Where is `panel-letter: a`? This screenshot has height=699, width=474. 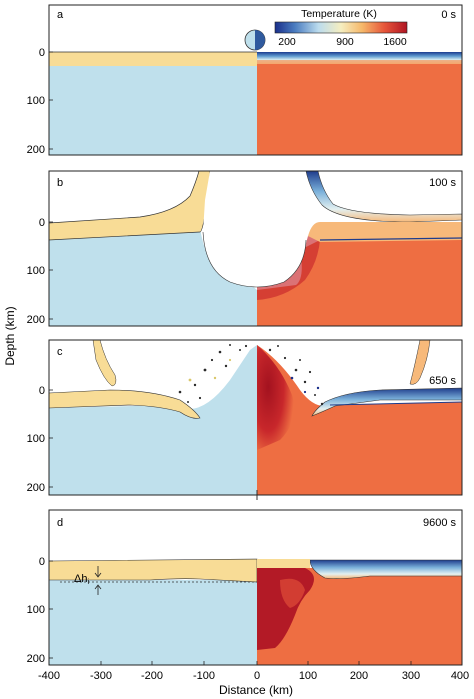
panel-letter: a is located at coordinates (60, 15).